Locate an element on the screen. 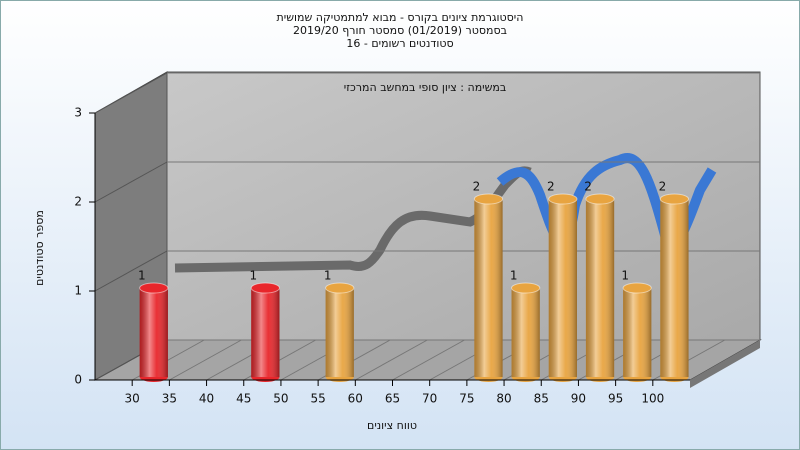 The height and width of the screenshot is (450, 800). y-axis-title: מספר סטודנטים is located at coordinates (39, 248).